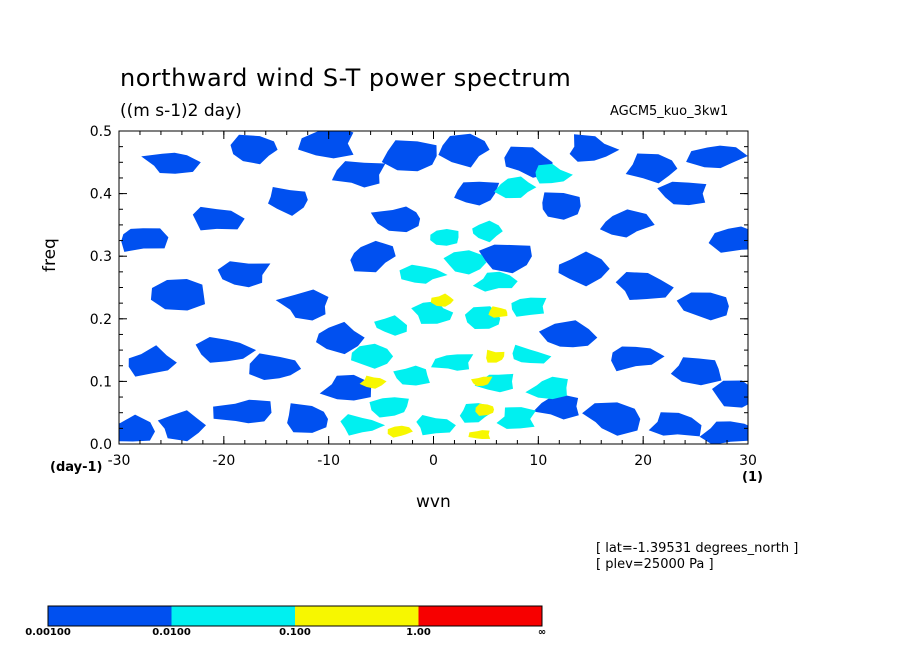 The width and height of the screenshot is (904, 654). What do you see at coordinates (101, 445) in the screenshot?
I see `y-tick-label: 0.0` at bounding box center [101, 445].